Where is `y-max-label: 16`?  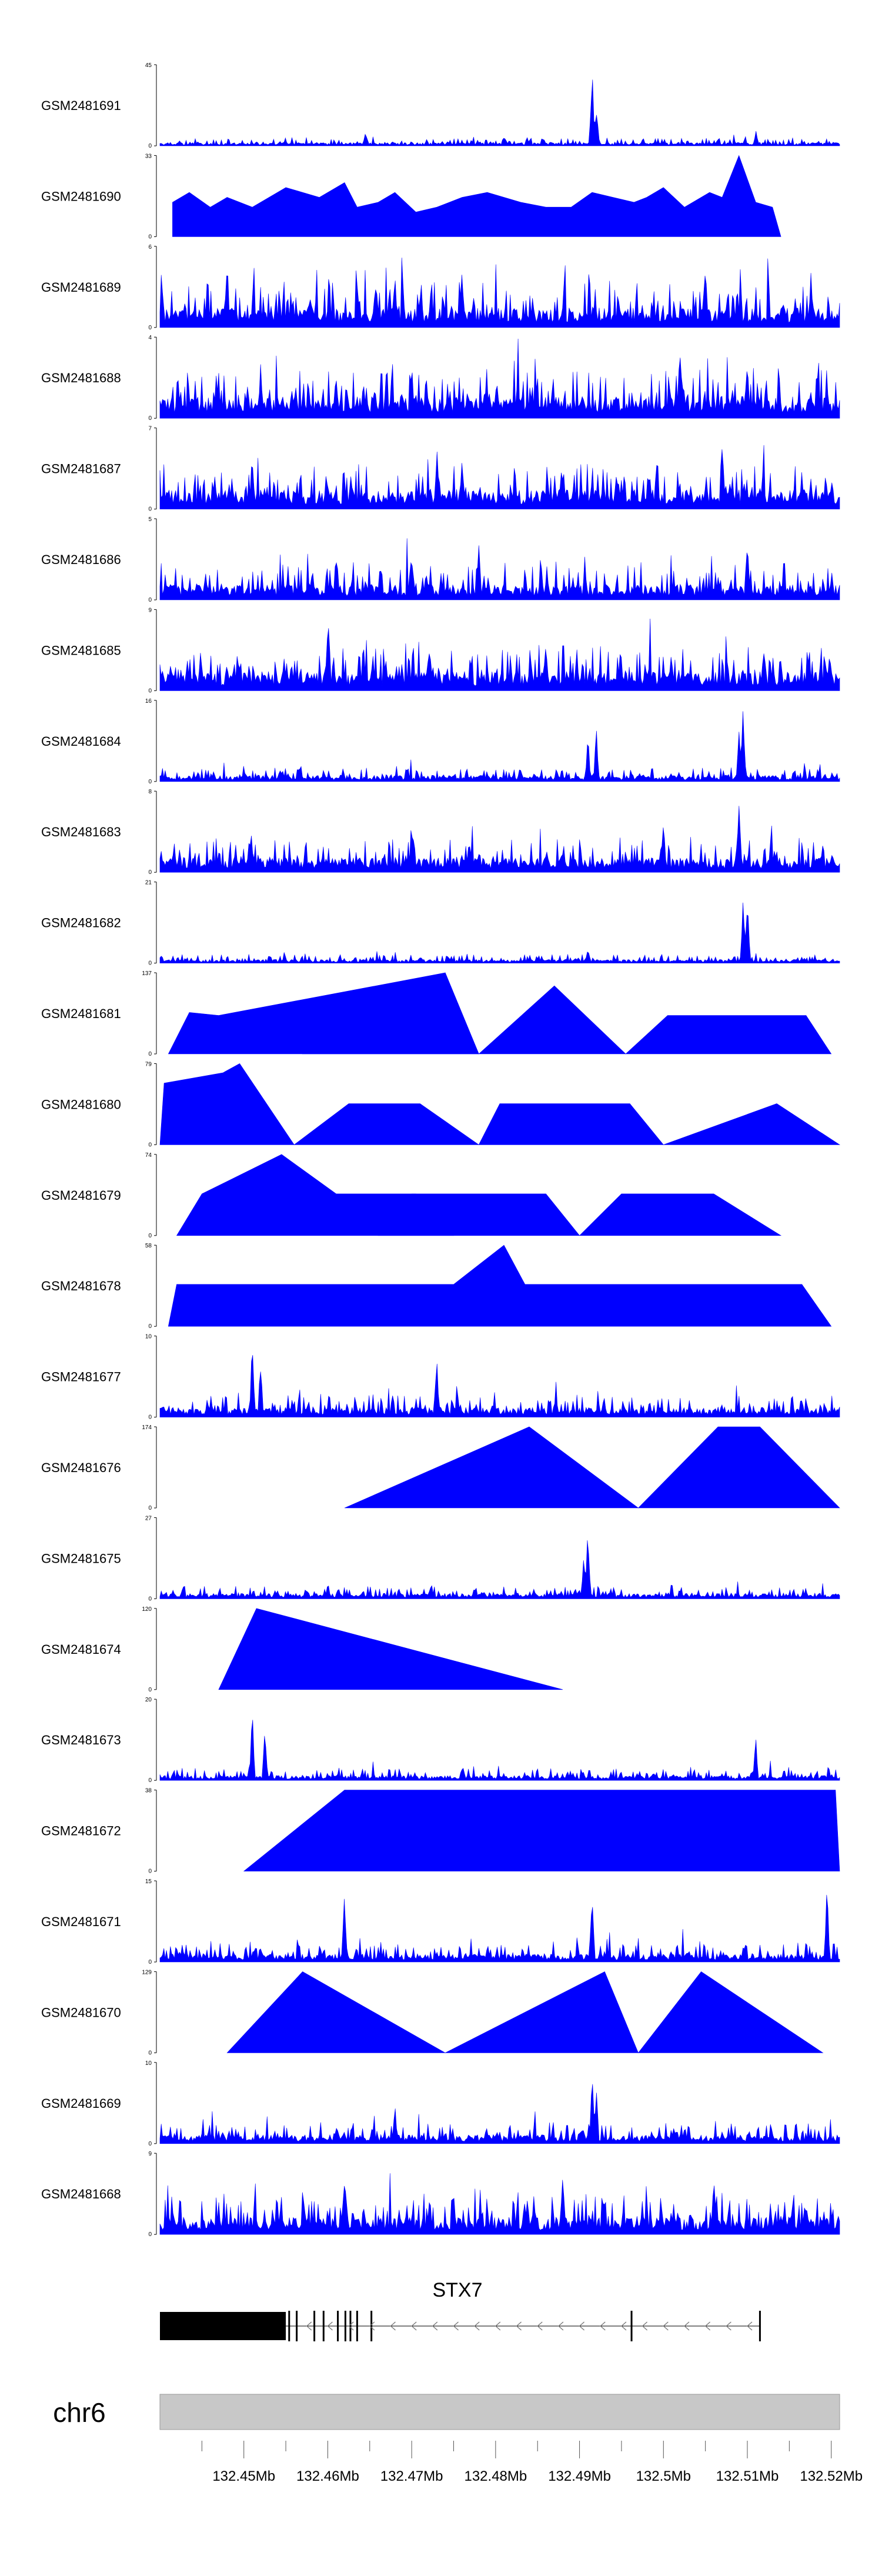 y-max-label: 16 is located at coordinates (148, 701).